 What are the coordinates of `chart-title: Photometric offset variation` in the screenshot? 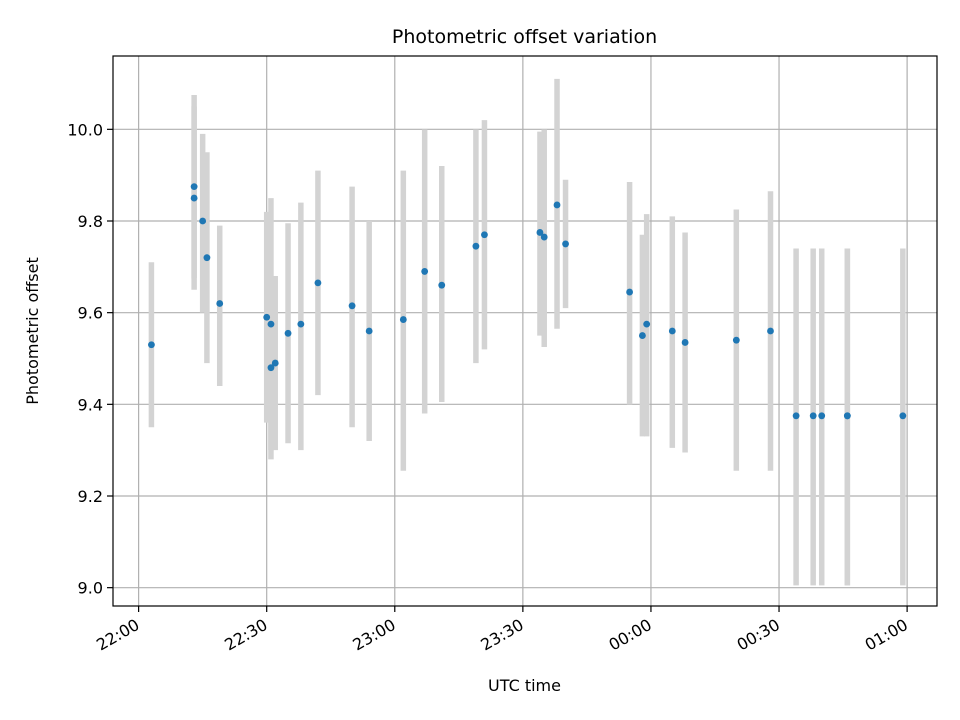 It's located at (524, 37).